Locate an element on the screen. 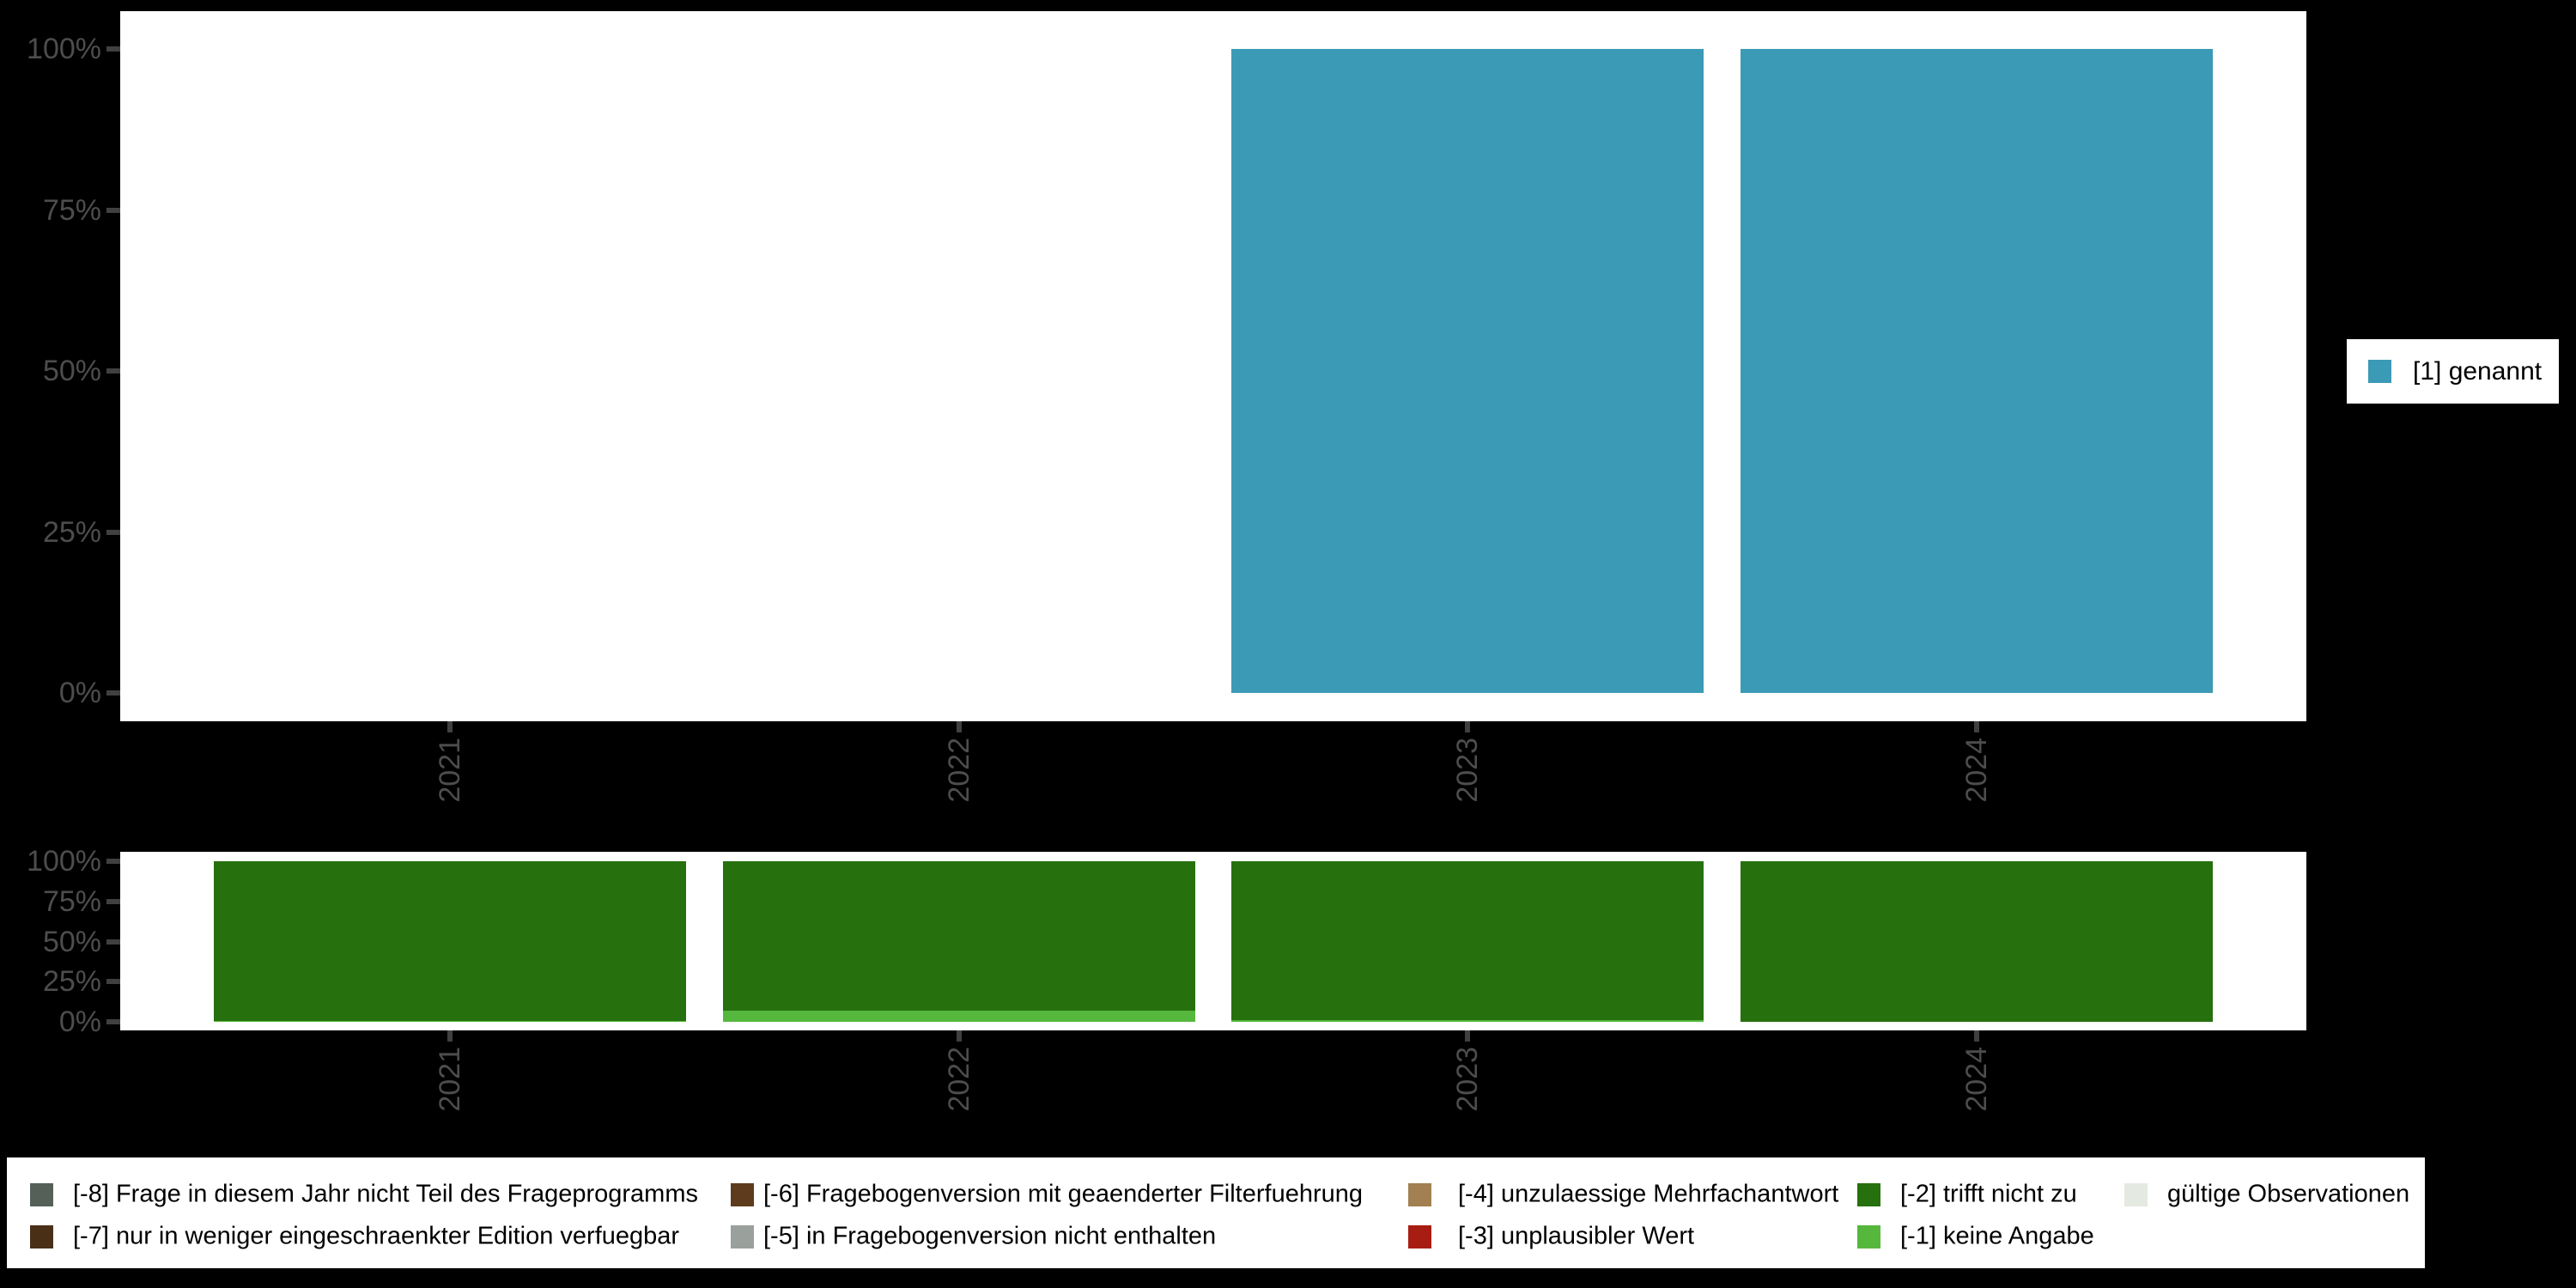 This screenshot has width=2576, height=1288. top-x-axis: 2021 2022 2023 2024 is located at coordinates (1213, 762).